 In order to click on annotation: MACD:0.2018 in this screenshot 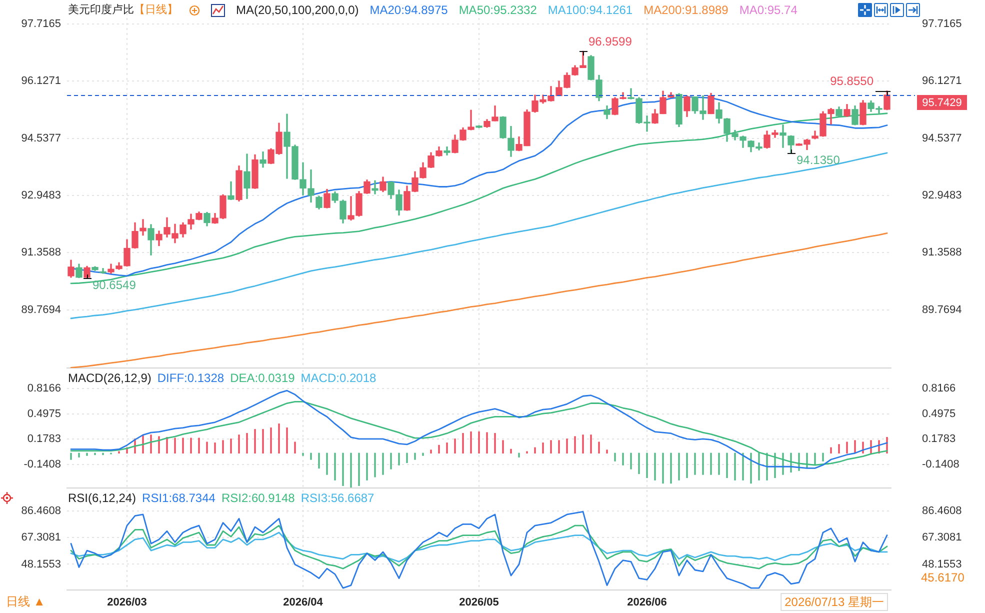, I will do `click(338, 378)`.